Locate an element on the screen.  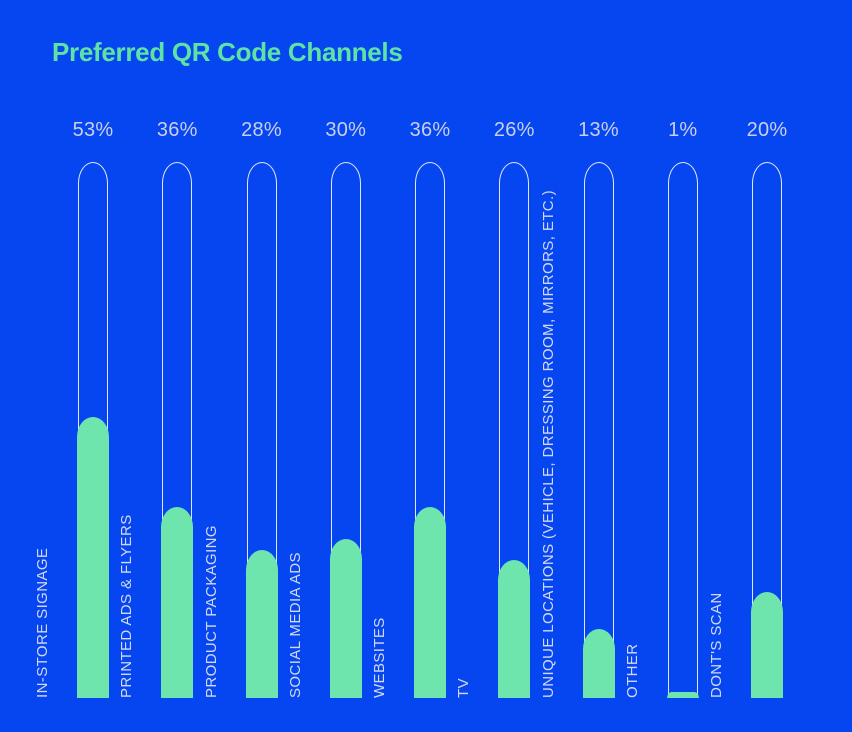
bar-value-label: 20% is located at coordinates (767, 130).